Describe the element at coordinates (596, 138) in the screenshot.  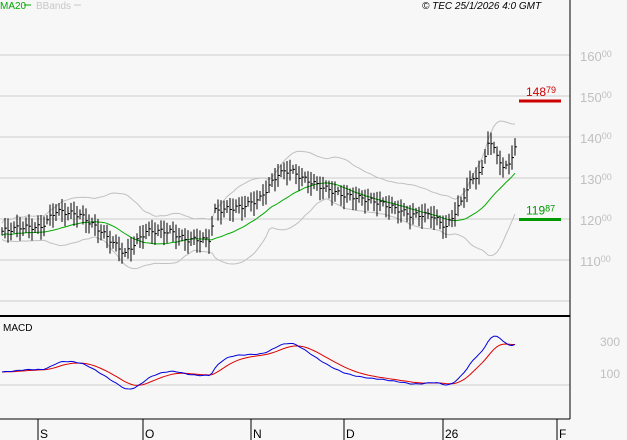
I see `price-tick-label: 14000` at that location.